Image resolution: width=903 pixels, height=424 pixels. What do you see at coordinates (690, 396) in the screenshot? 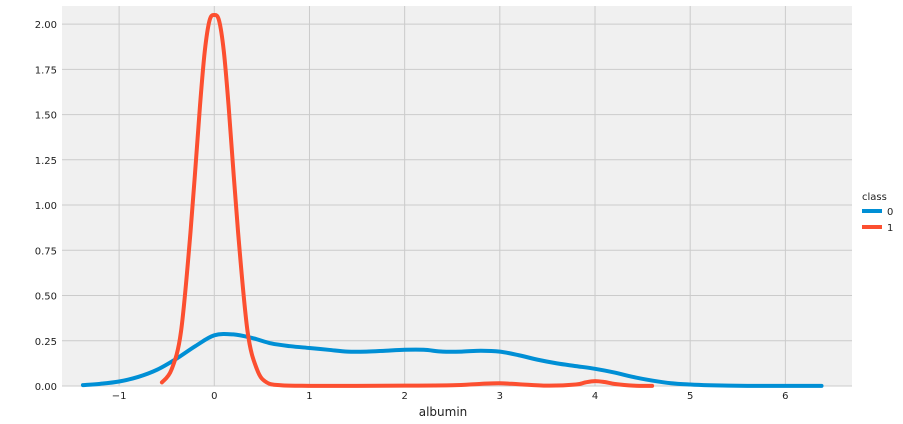
I see `x-tick-label: 5` at bounding box center [690, 396].